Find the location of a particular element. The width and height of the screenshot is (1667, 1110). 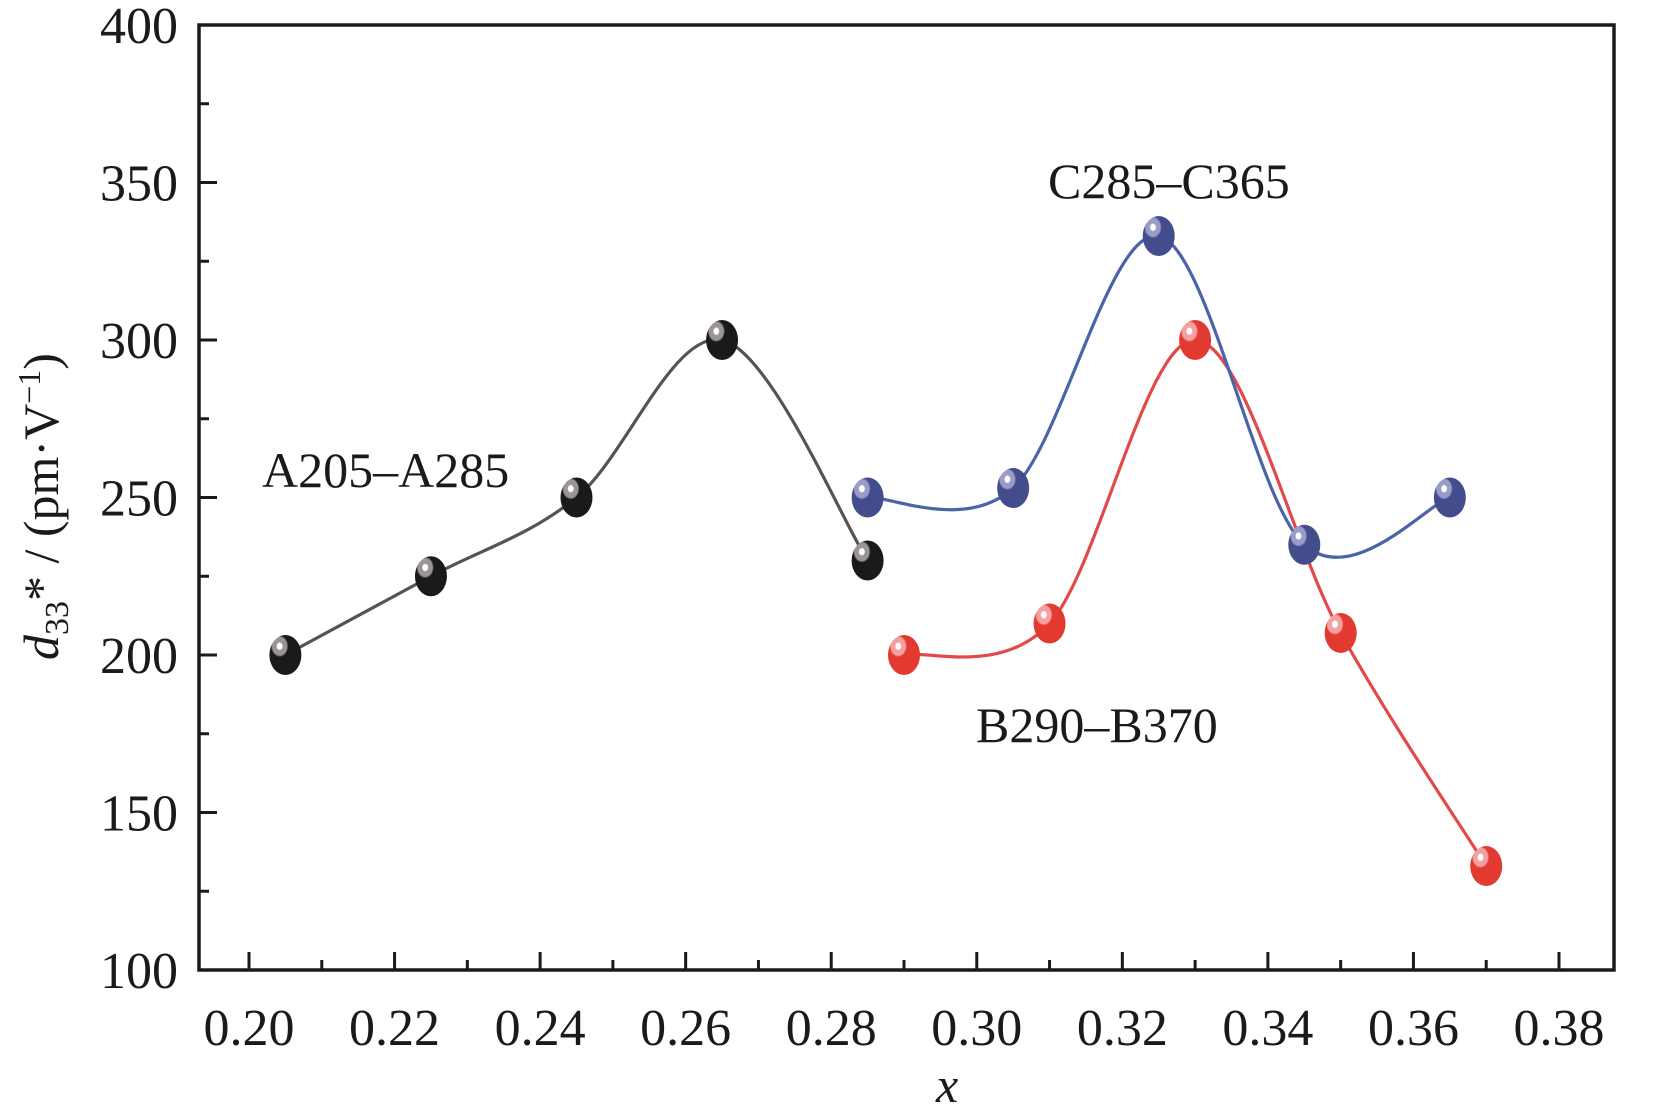

y-axis-label-suffix: * / (pm·V is located at coordinates (41, 502).